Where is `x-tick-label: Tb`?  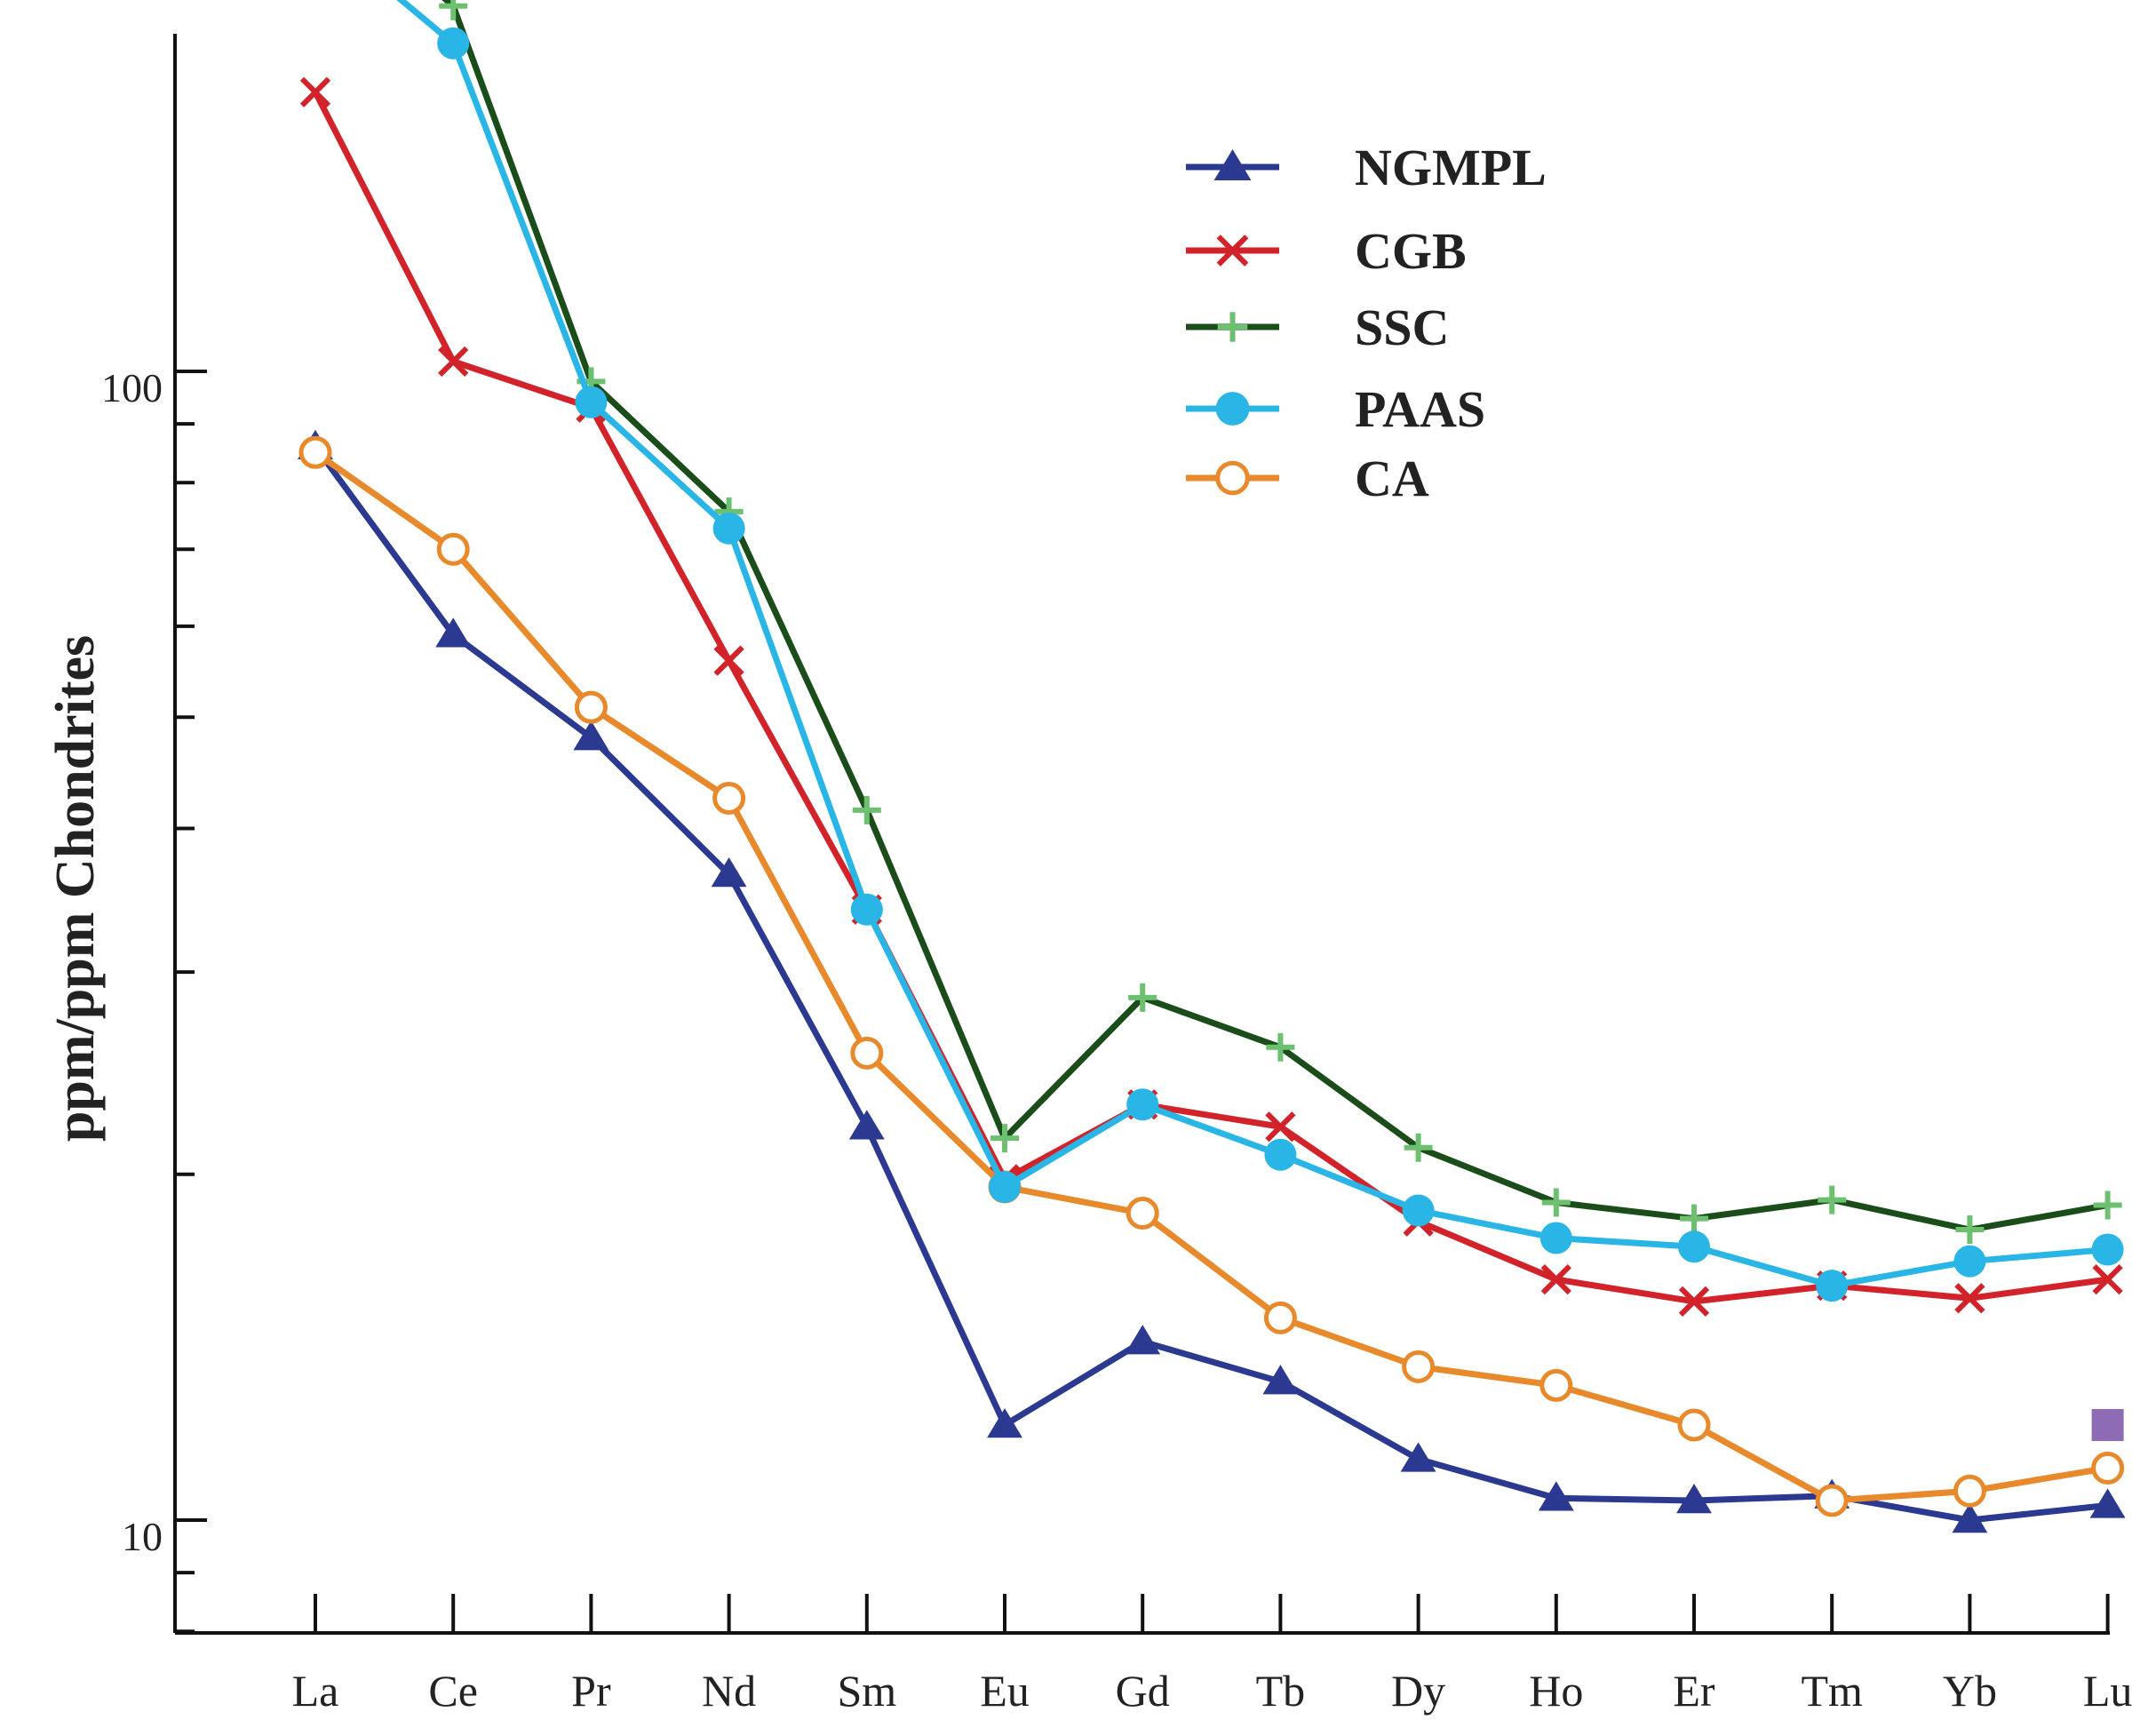
x-tick-label: Tb is located at coordinates (1281, 1691).